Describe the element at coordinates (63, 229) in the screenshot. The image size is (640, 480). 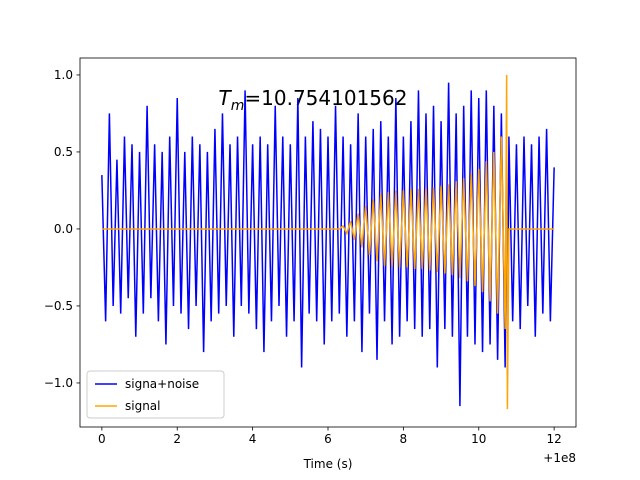
I see `y-tick-label: 0.0` at that location.